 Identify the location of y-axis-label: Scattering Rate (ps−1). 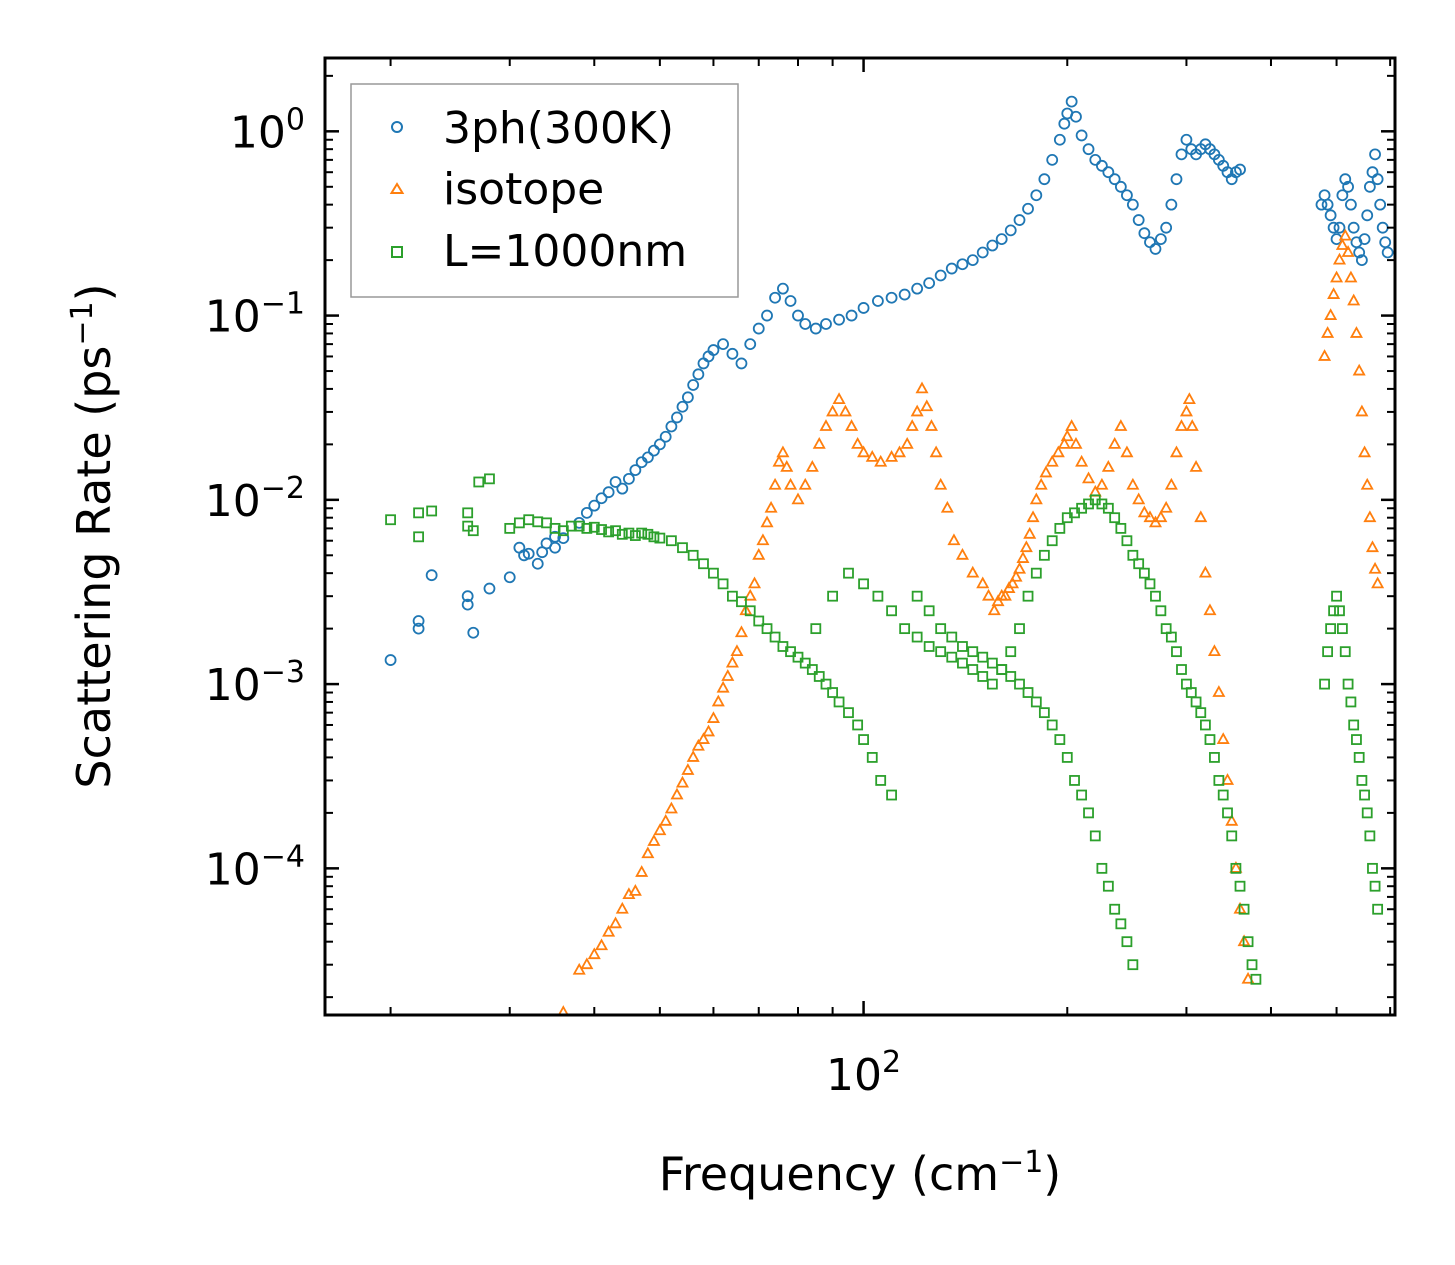
(93, 535).